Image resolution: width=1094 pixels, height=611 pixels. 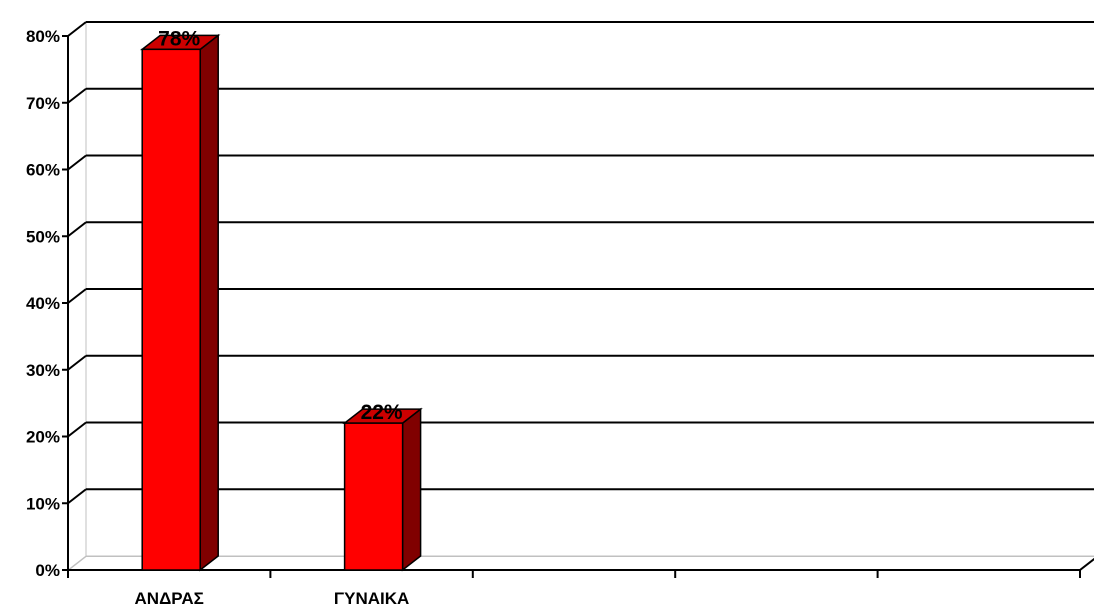 I want to click on y-tick-label: 50%, so click(x=43, y=236).